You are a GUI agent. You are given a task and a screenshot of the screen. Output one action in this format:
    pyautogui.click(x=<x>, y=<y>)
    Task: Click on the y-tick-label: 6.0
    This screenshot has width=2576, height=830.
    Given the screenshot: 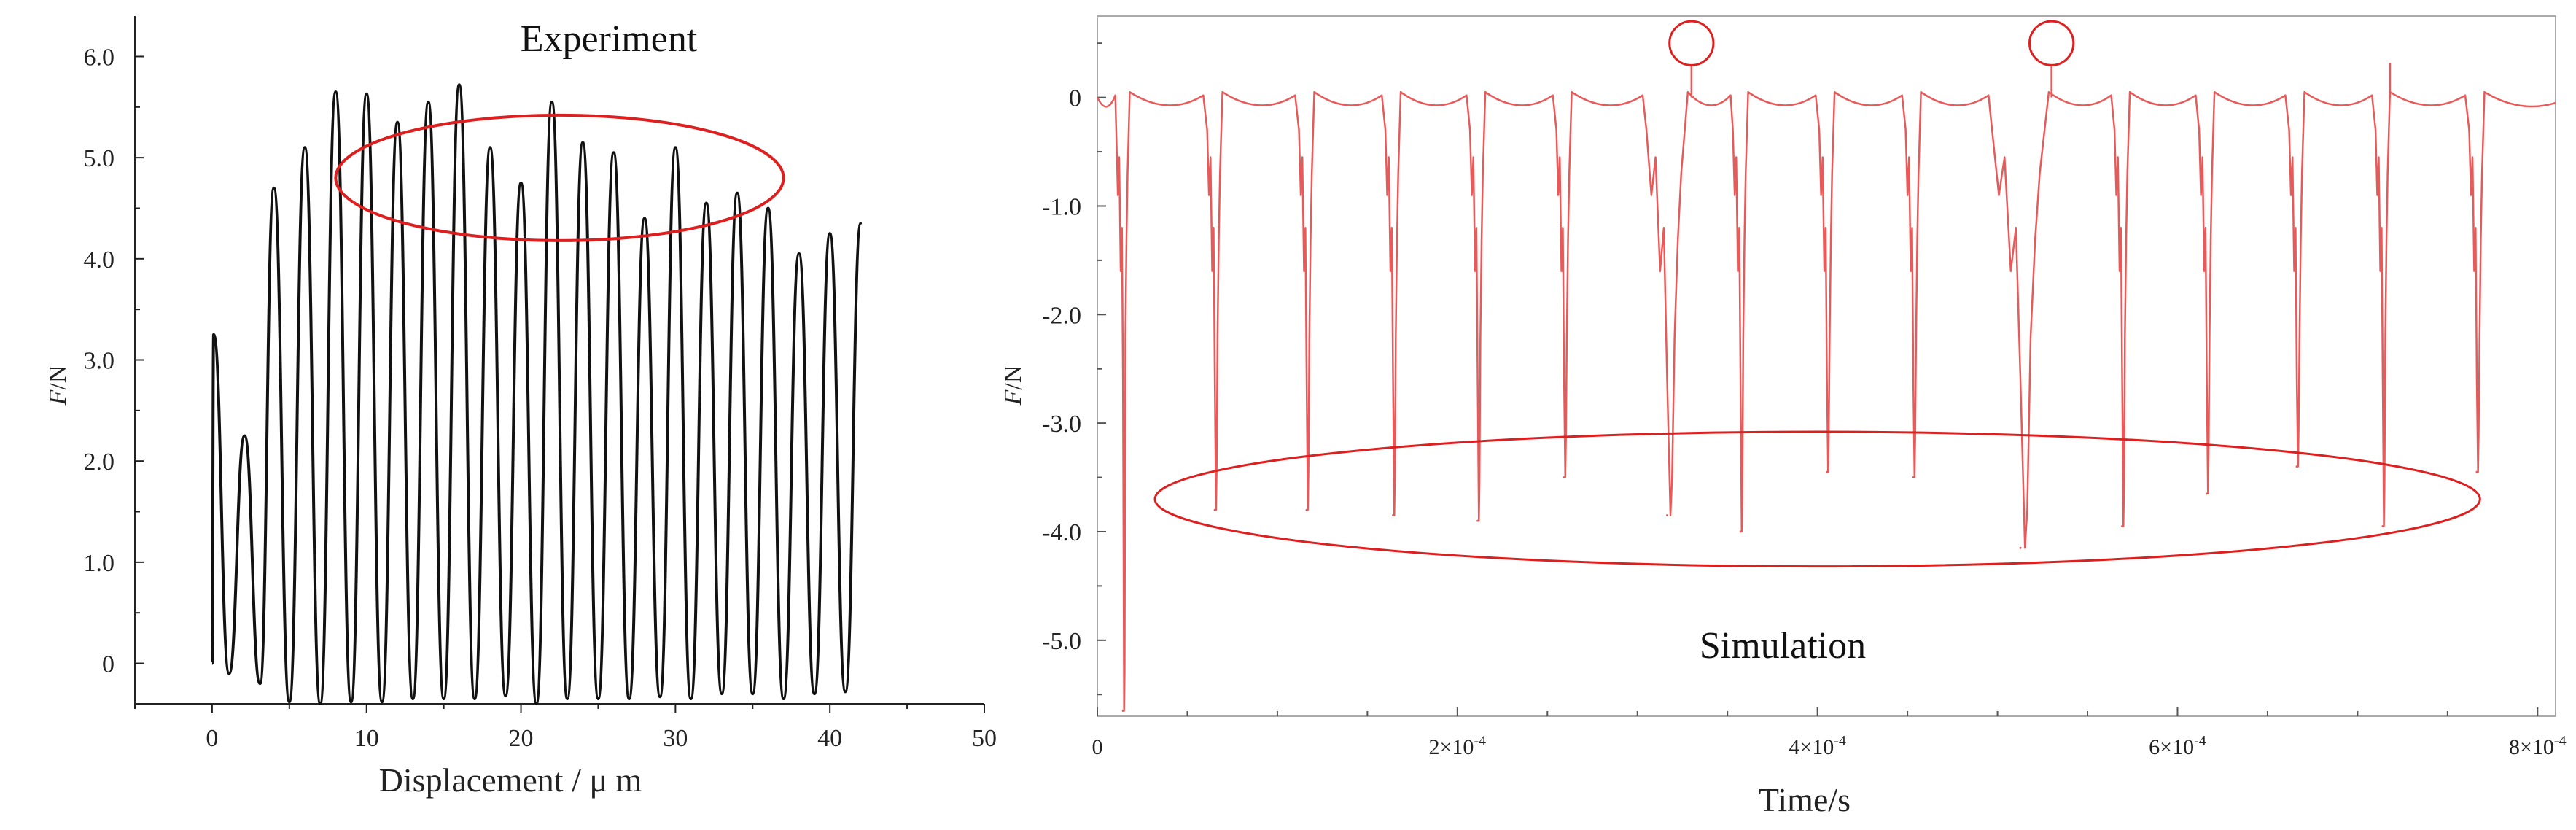 What is the action you would take?
    pyautogui.click(x=99, y=57)
    